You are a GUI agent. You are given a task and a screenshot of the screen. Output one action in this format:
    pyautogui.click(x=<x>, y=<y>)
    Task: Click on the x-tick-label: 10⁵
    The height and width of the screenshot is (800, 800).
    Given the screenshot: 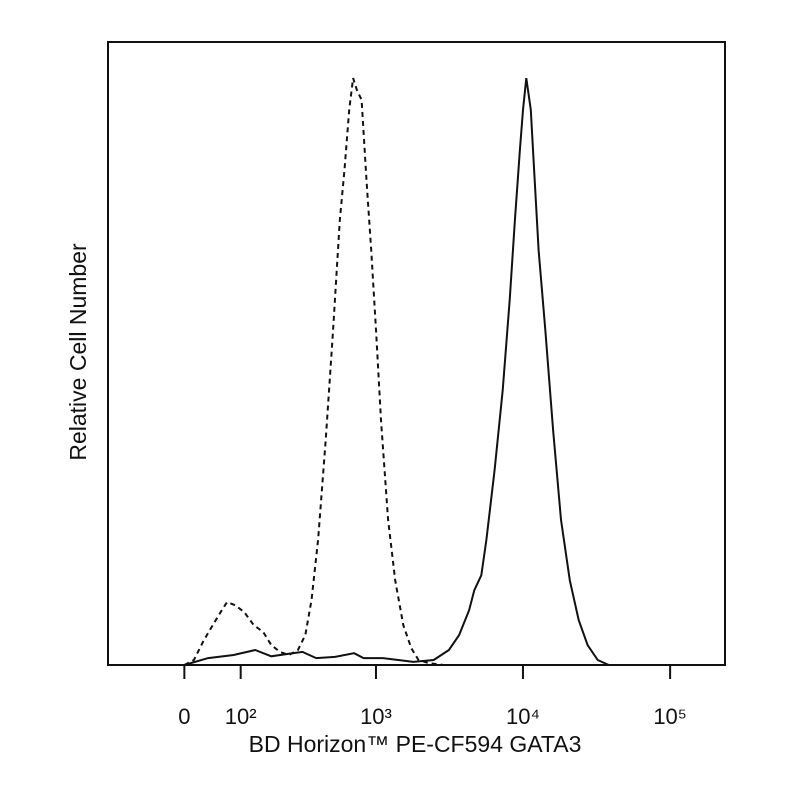 What is the action you would take?
    pyautogui.click(x=670, y=716)
    